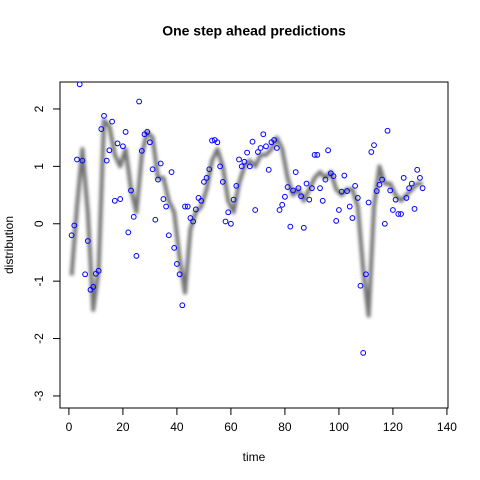 This screenshot has height=480, width=480. What do you see at coordinates (39, 223) in the screenshot?
I see `y-tick-label: 0` at bounding box center [39, 223].